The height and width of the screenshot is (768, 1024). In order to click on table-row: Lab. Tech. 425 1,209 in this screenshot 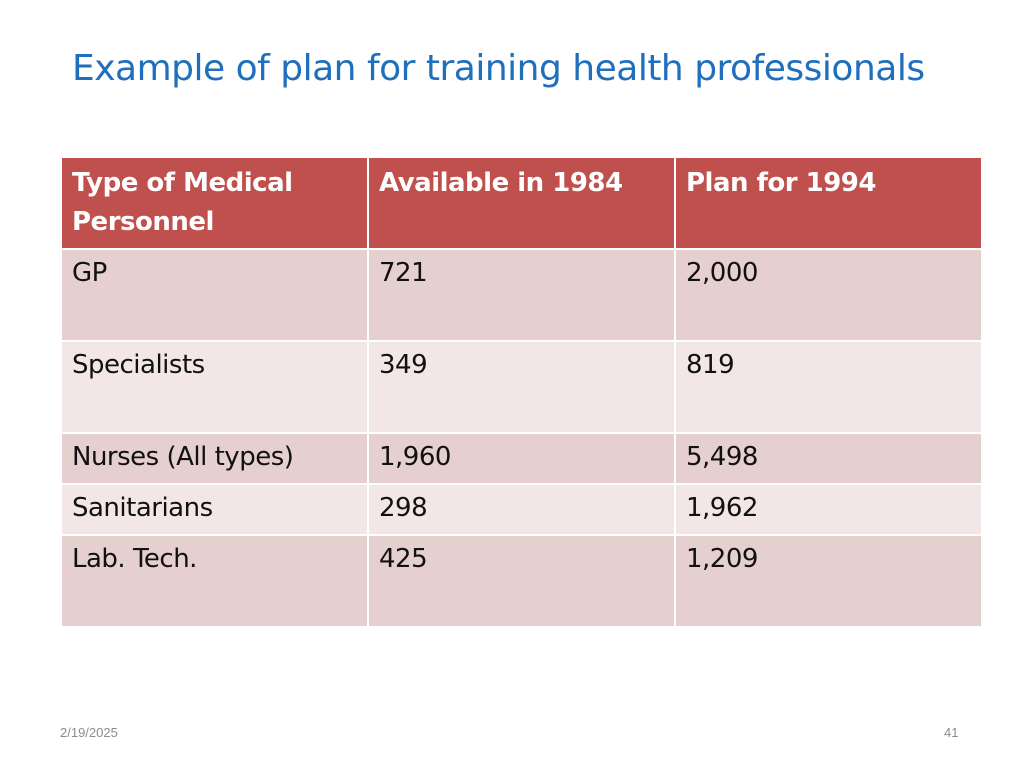, I will do `click(521, 581)`.